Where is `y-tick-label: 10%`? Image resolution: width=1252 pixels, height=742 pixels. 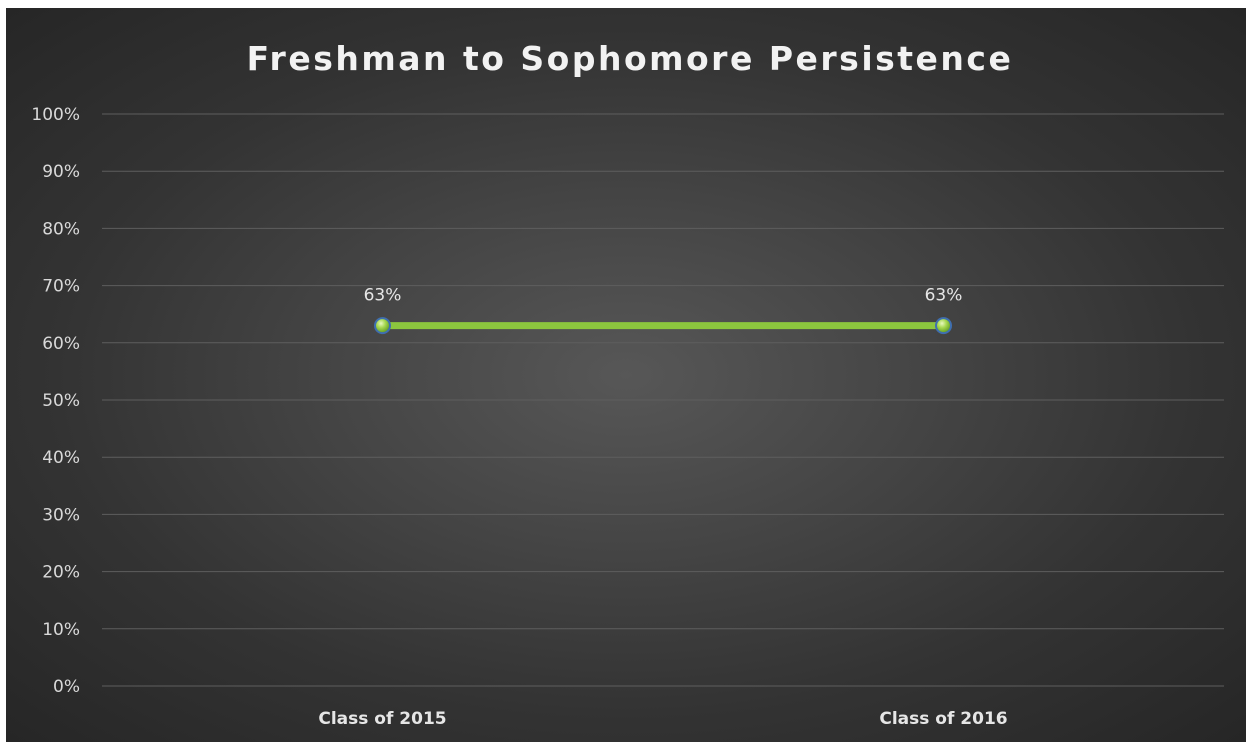
y-tick-label: 10% is located at coordinates (61, 630).